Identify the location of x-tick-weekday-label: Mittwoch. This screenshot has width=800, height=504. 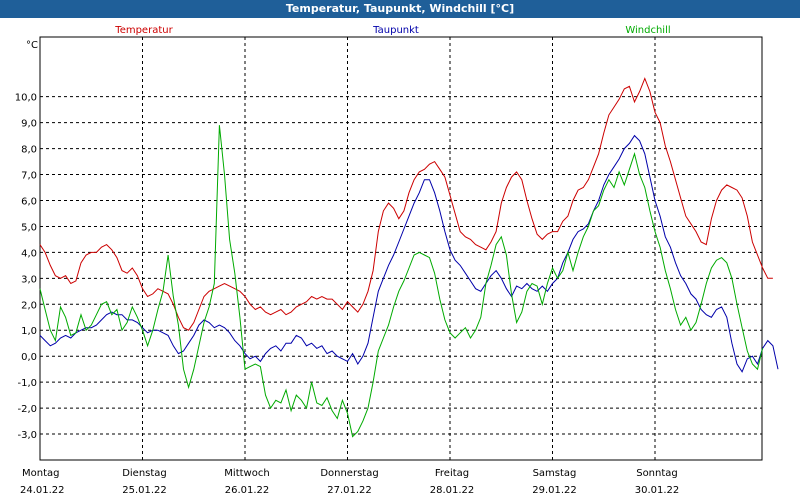
(246, 473).